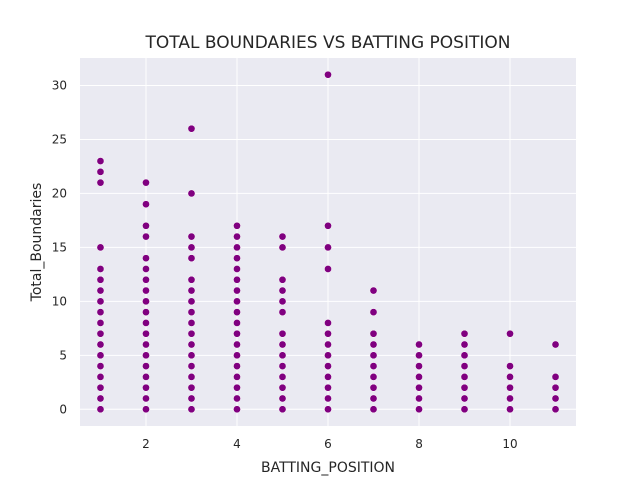  What do you see at coordinates (37, 243) in the screenshot?
I see `y-axis-label: Total_Boundaries` at bounding box center [37, 243].